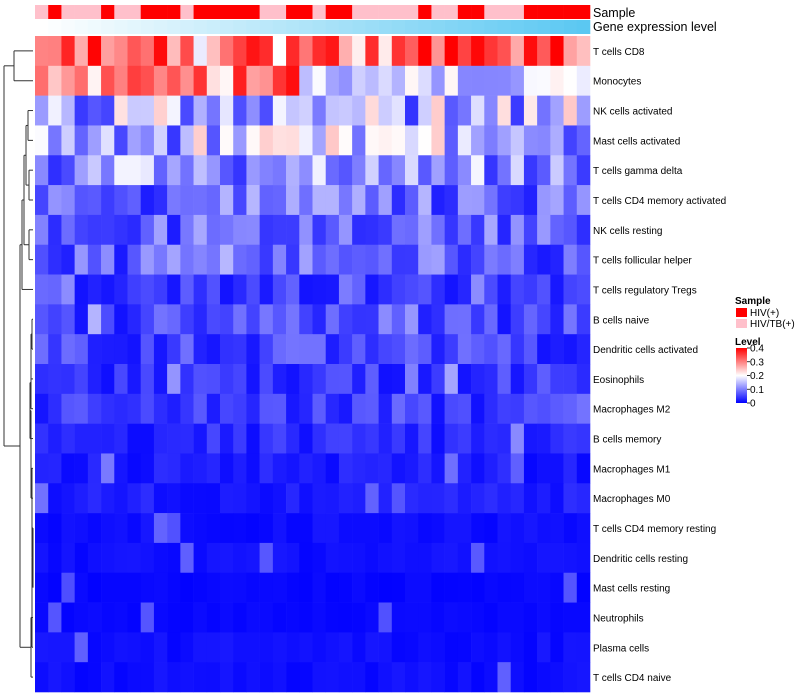 The height and width of the screenshot is (700, 800). What do you see at coordinates (627, 440) in the screenshot?
I see `row-label: B cells memory` at bounding box center [627, 440].